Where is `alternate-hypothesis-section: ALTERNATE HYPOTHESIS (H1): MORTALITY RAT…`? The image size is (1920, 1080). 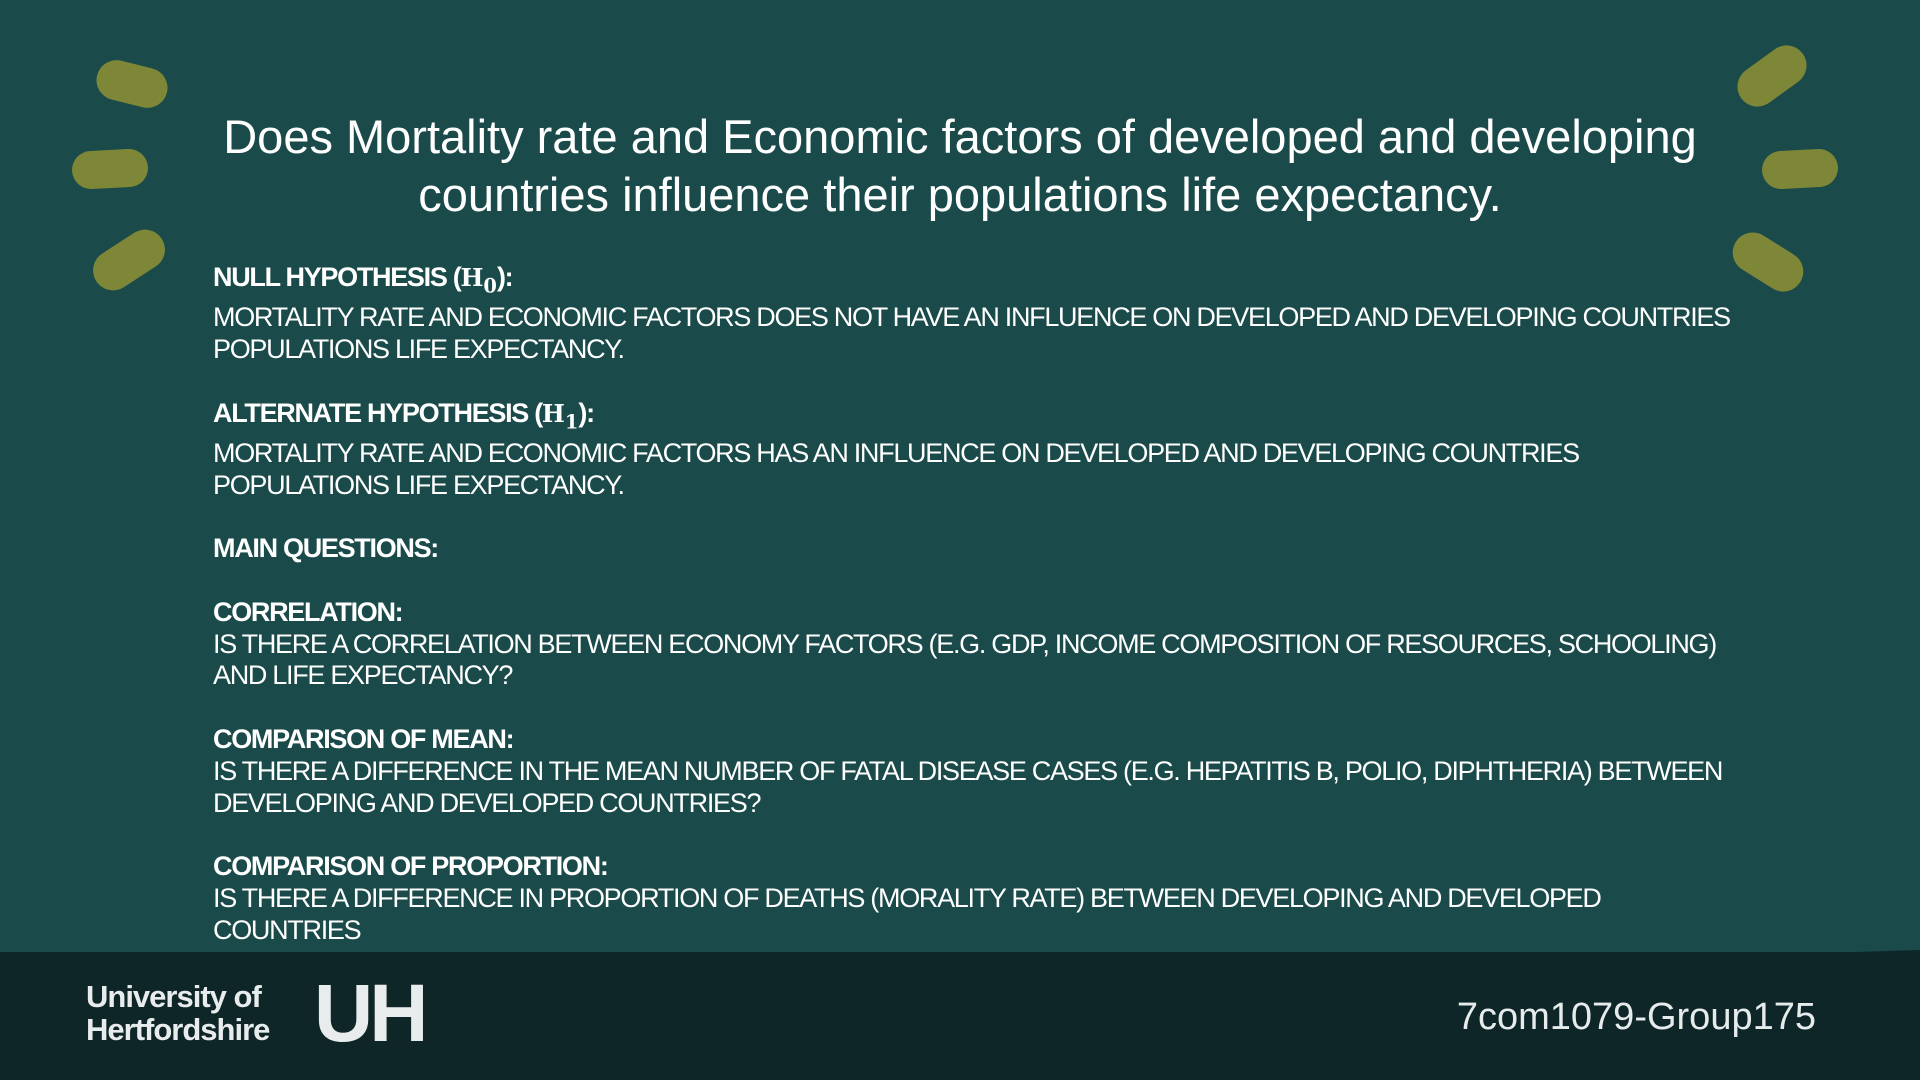 alternate-hypothesis-section: ALTERNATE HYPOTHESIS (H1): MORTALITY RAT… is located at coordinates (973, 450).